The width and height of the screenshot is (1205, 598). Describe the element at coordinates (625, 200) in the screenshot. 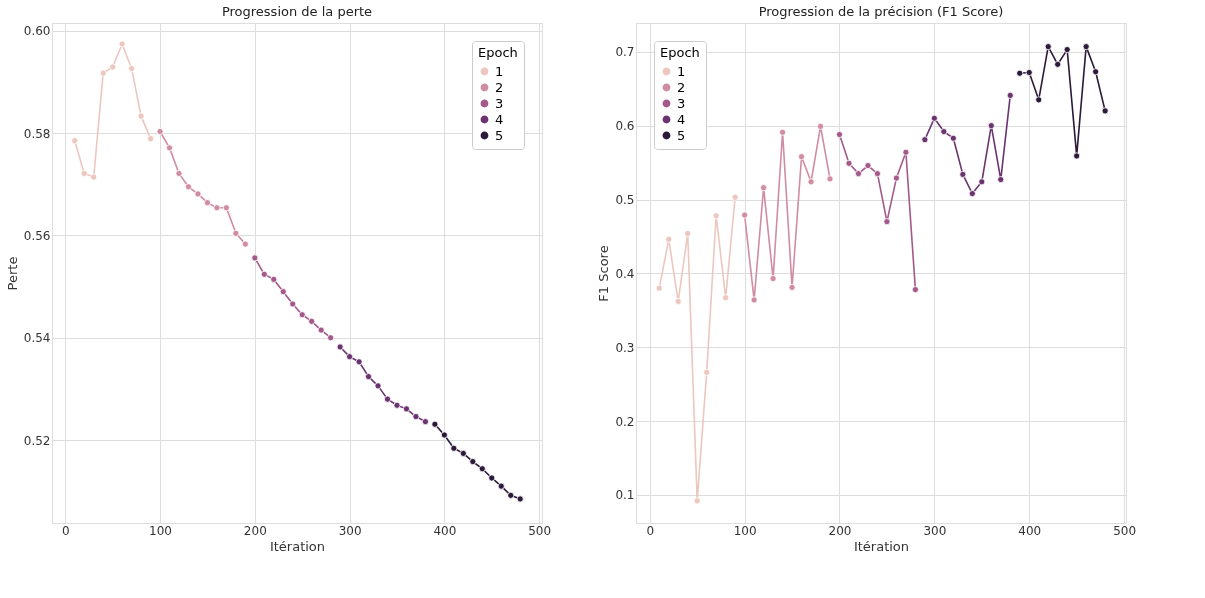

I see `y-tick-label: 0.5` at that location.